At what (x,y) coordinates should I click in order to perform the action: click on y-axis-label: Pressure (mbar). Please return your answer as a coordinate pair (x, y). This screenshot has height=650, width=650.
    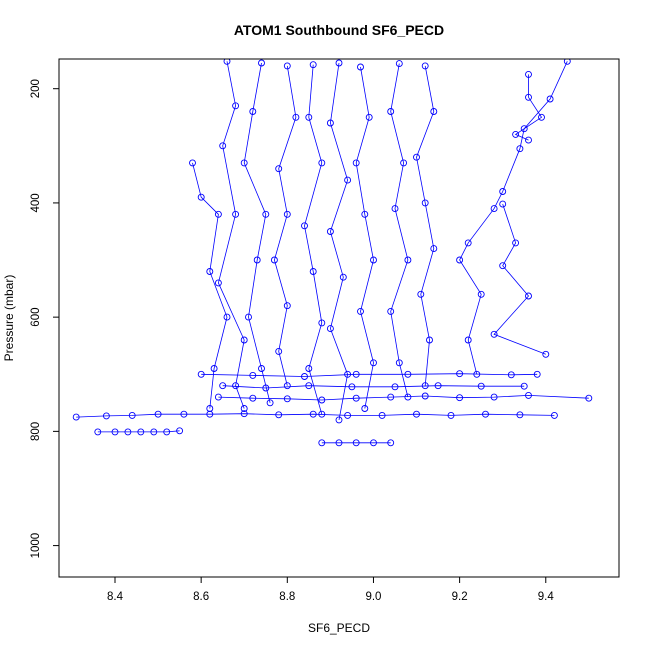
    Looking at the image, I should click on (9, 318).